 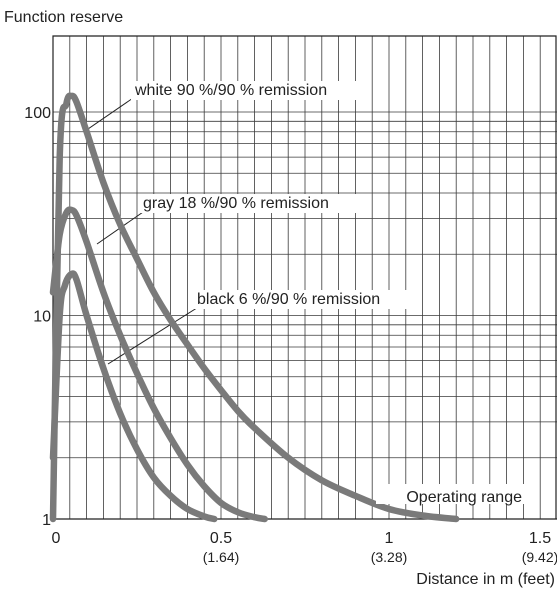 What do you see at coordinates (288, 299) in the screenshot?
I see `series-label-2: black 6 %/90 % remission` at bounding box center [288, 299].